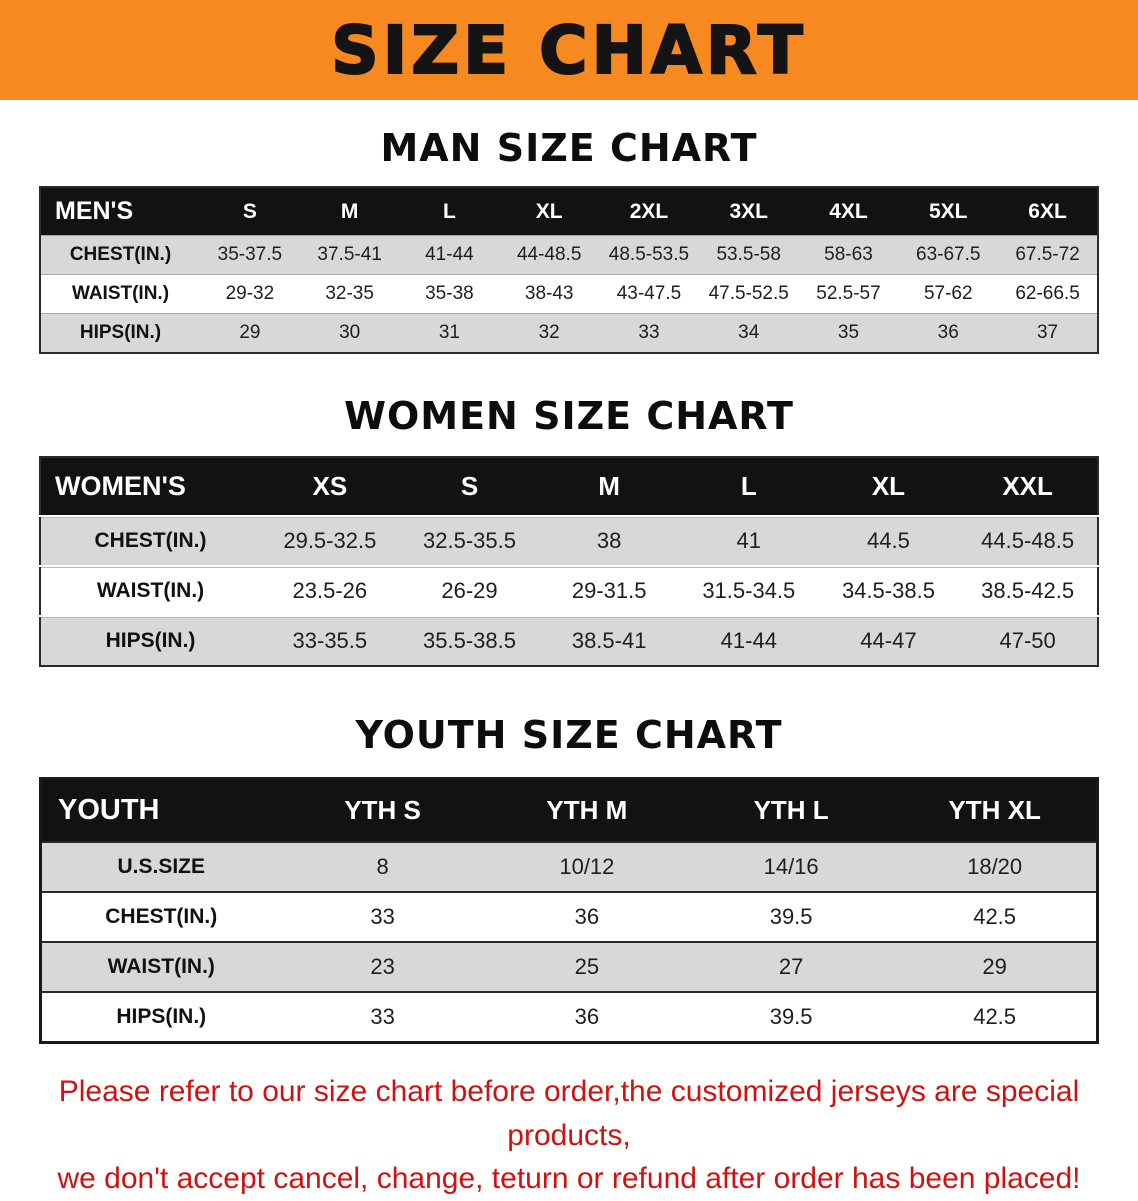 The image size is (1138, 1201). I want to click on men-table-header: MEN'S S M L XL 2XL 3XL 4XL 5XL 6XL, so click(569, 211).